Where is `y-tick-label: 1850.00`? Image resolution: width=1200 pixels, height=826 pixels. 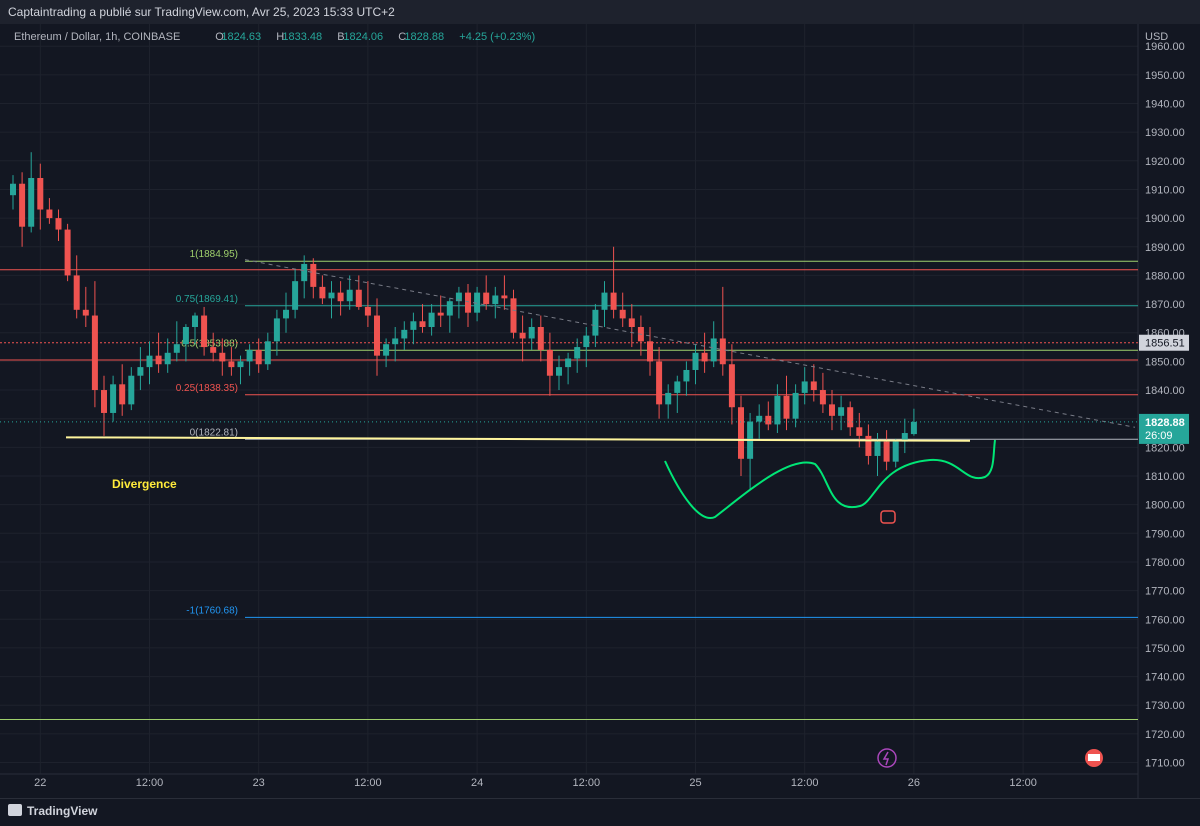
y-tick-label: 1850.00 is located at coordinates (1165, 362).